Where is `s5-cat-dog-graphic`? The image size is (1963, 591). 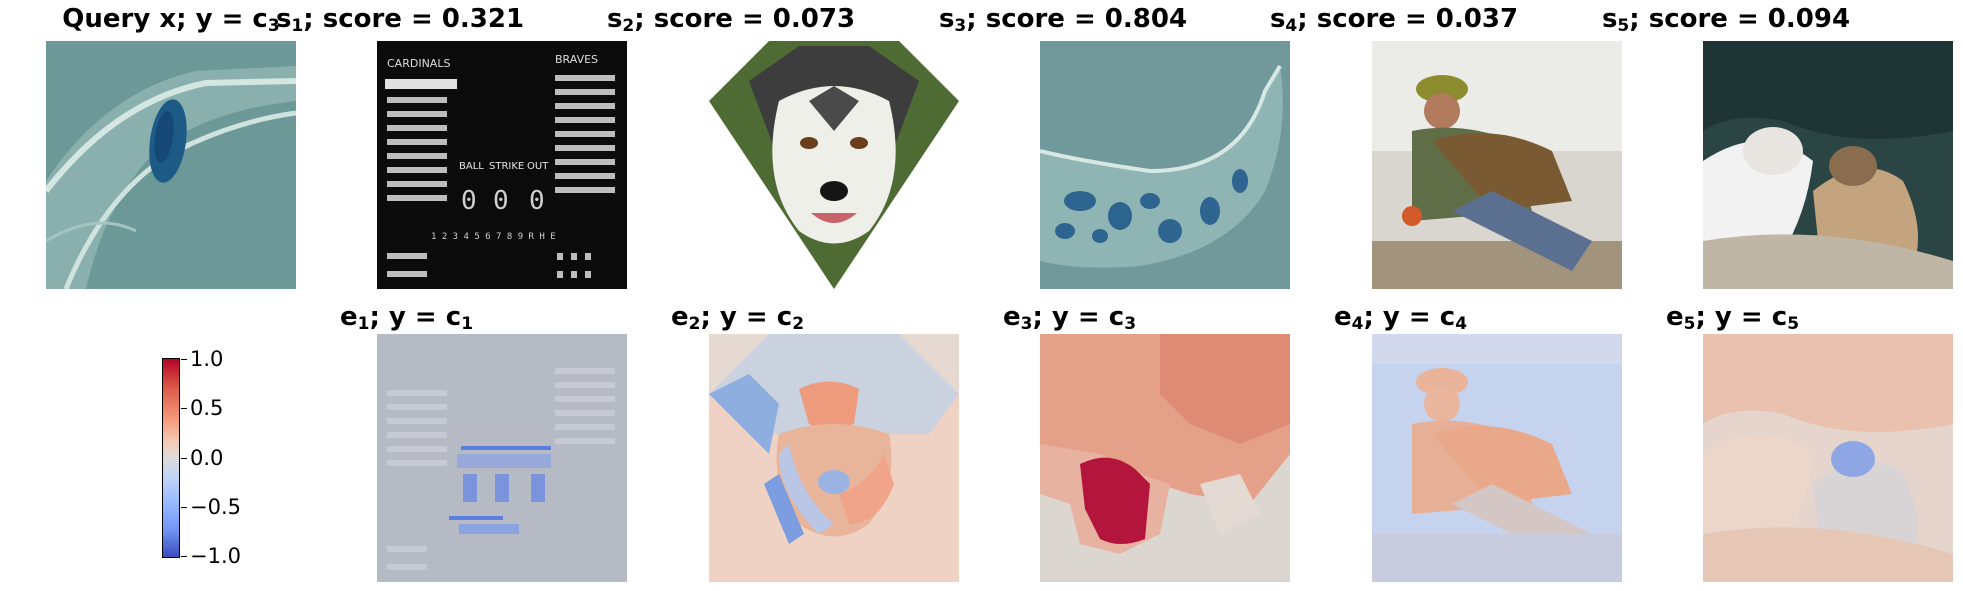
s5-cat-dog-graphic is located at coordinates (1828, 165).